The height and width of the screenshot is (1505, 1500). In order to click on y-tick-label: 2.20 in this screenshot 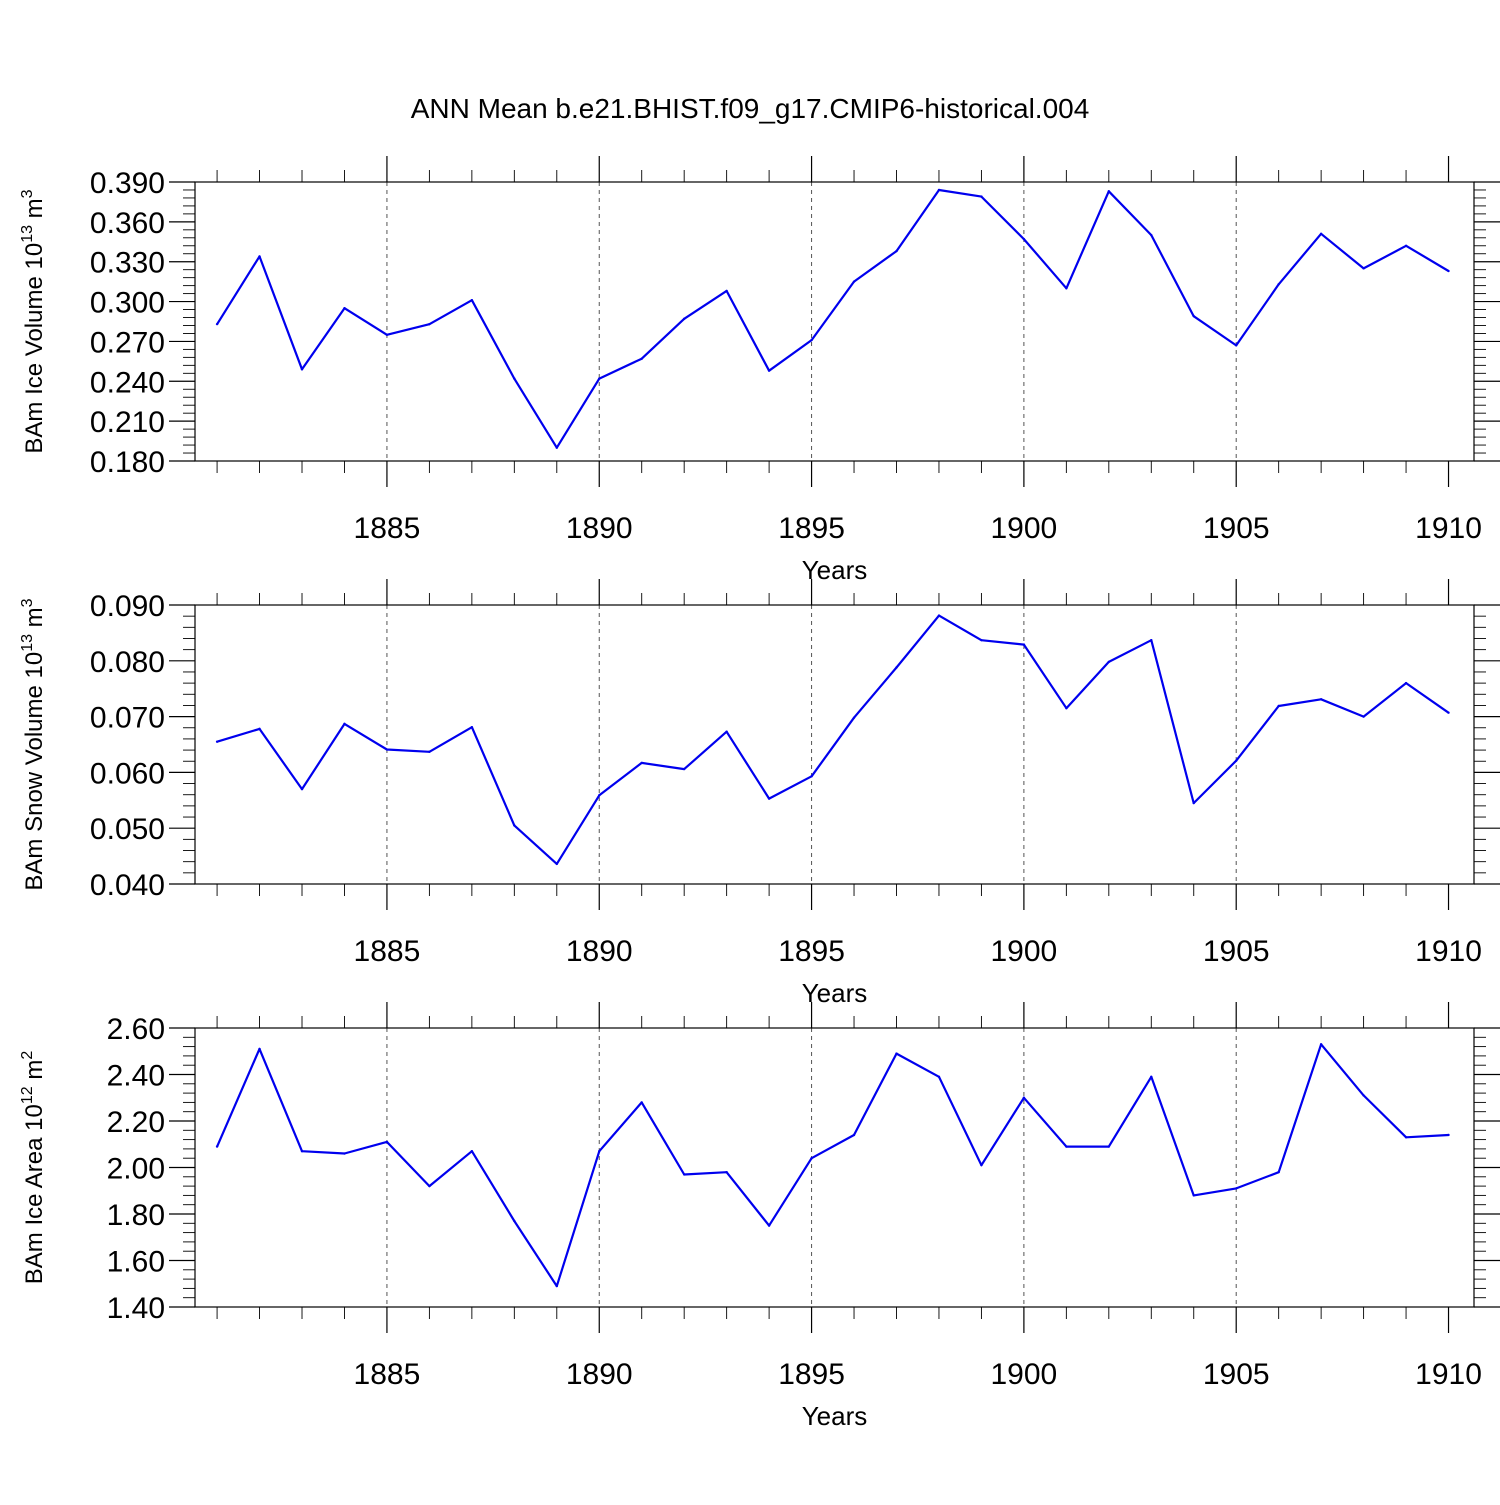, I will do `click(136, 1122)`.